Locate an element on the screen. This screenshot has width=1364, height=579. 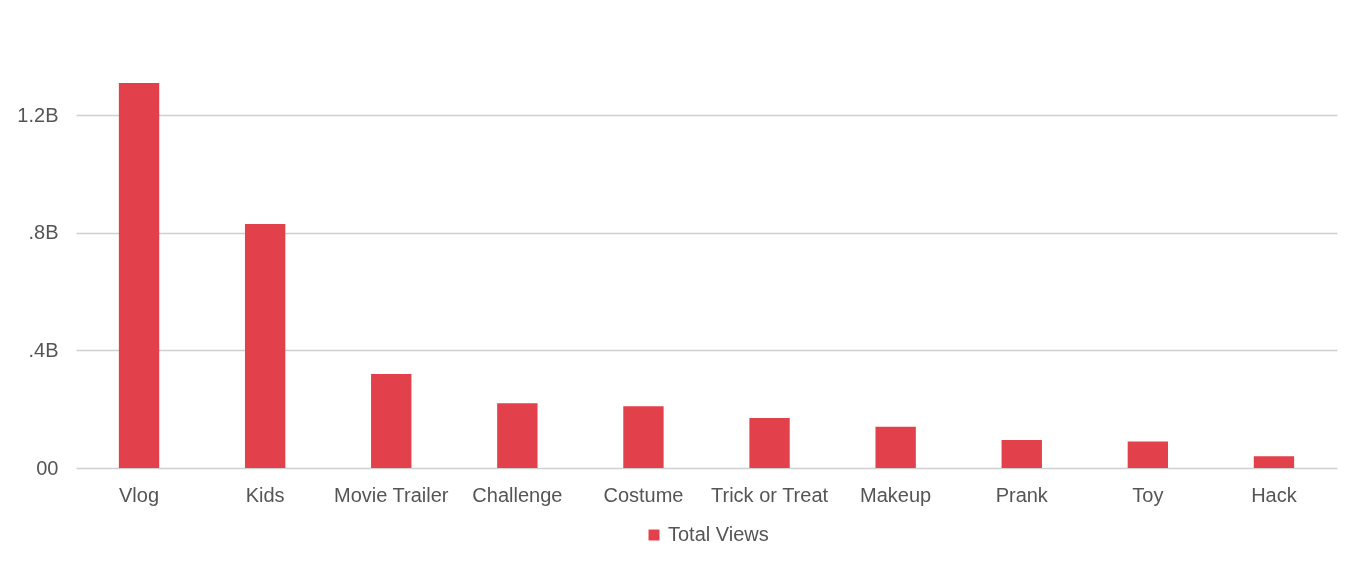
y-tick-label: .8B is located at coordinates (43, 232).